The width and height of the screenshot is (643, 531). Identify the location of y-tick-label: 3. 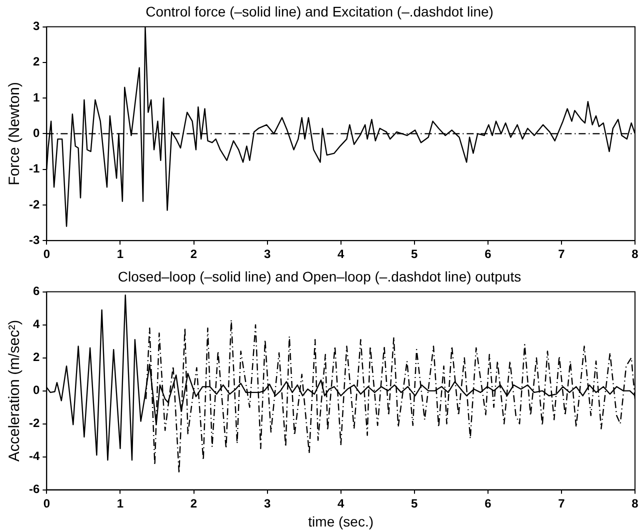
(36, 26).